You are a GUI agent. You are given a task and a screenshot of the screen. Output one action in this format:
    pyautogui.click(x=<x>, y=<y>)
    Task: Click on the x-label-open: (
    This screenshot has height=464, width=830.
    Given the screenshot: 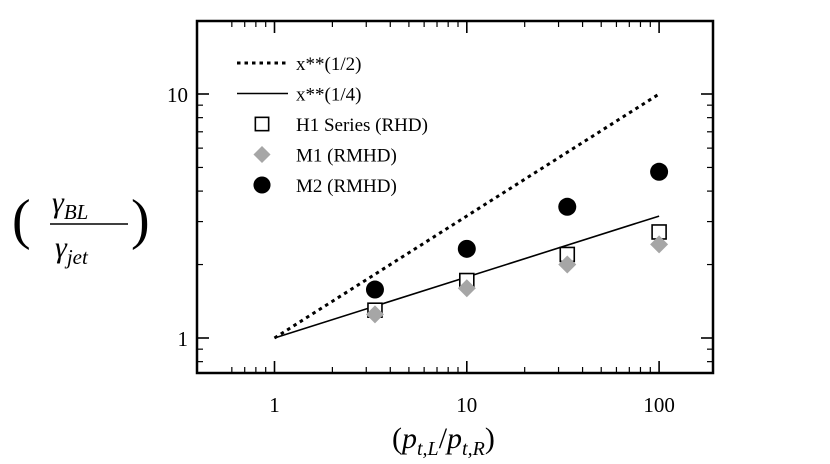 What is the action you would take?
    pyautogui.click(x=397, y=438)
    